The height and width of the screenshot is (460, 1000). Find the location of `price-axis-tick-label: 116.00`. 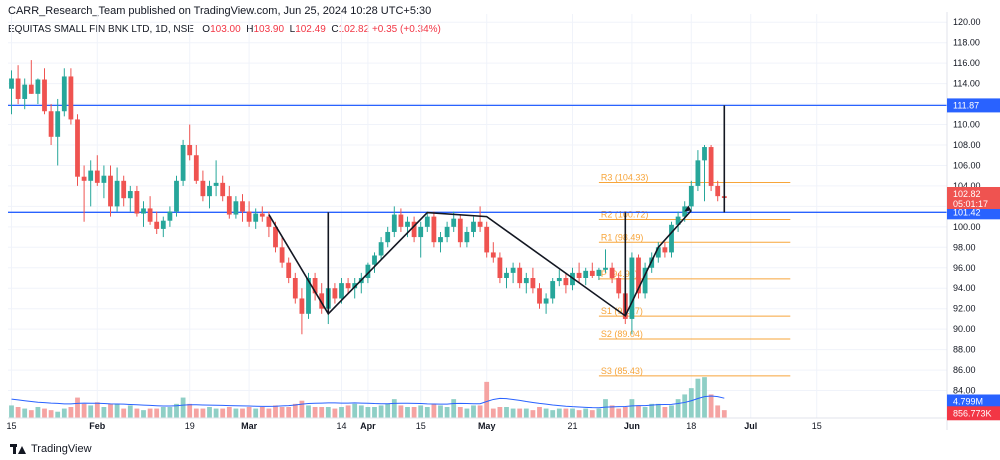

price-axis-tick-label: 116.00 is located at coordinates (966, 63).